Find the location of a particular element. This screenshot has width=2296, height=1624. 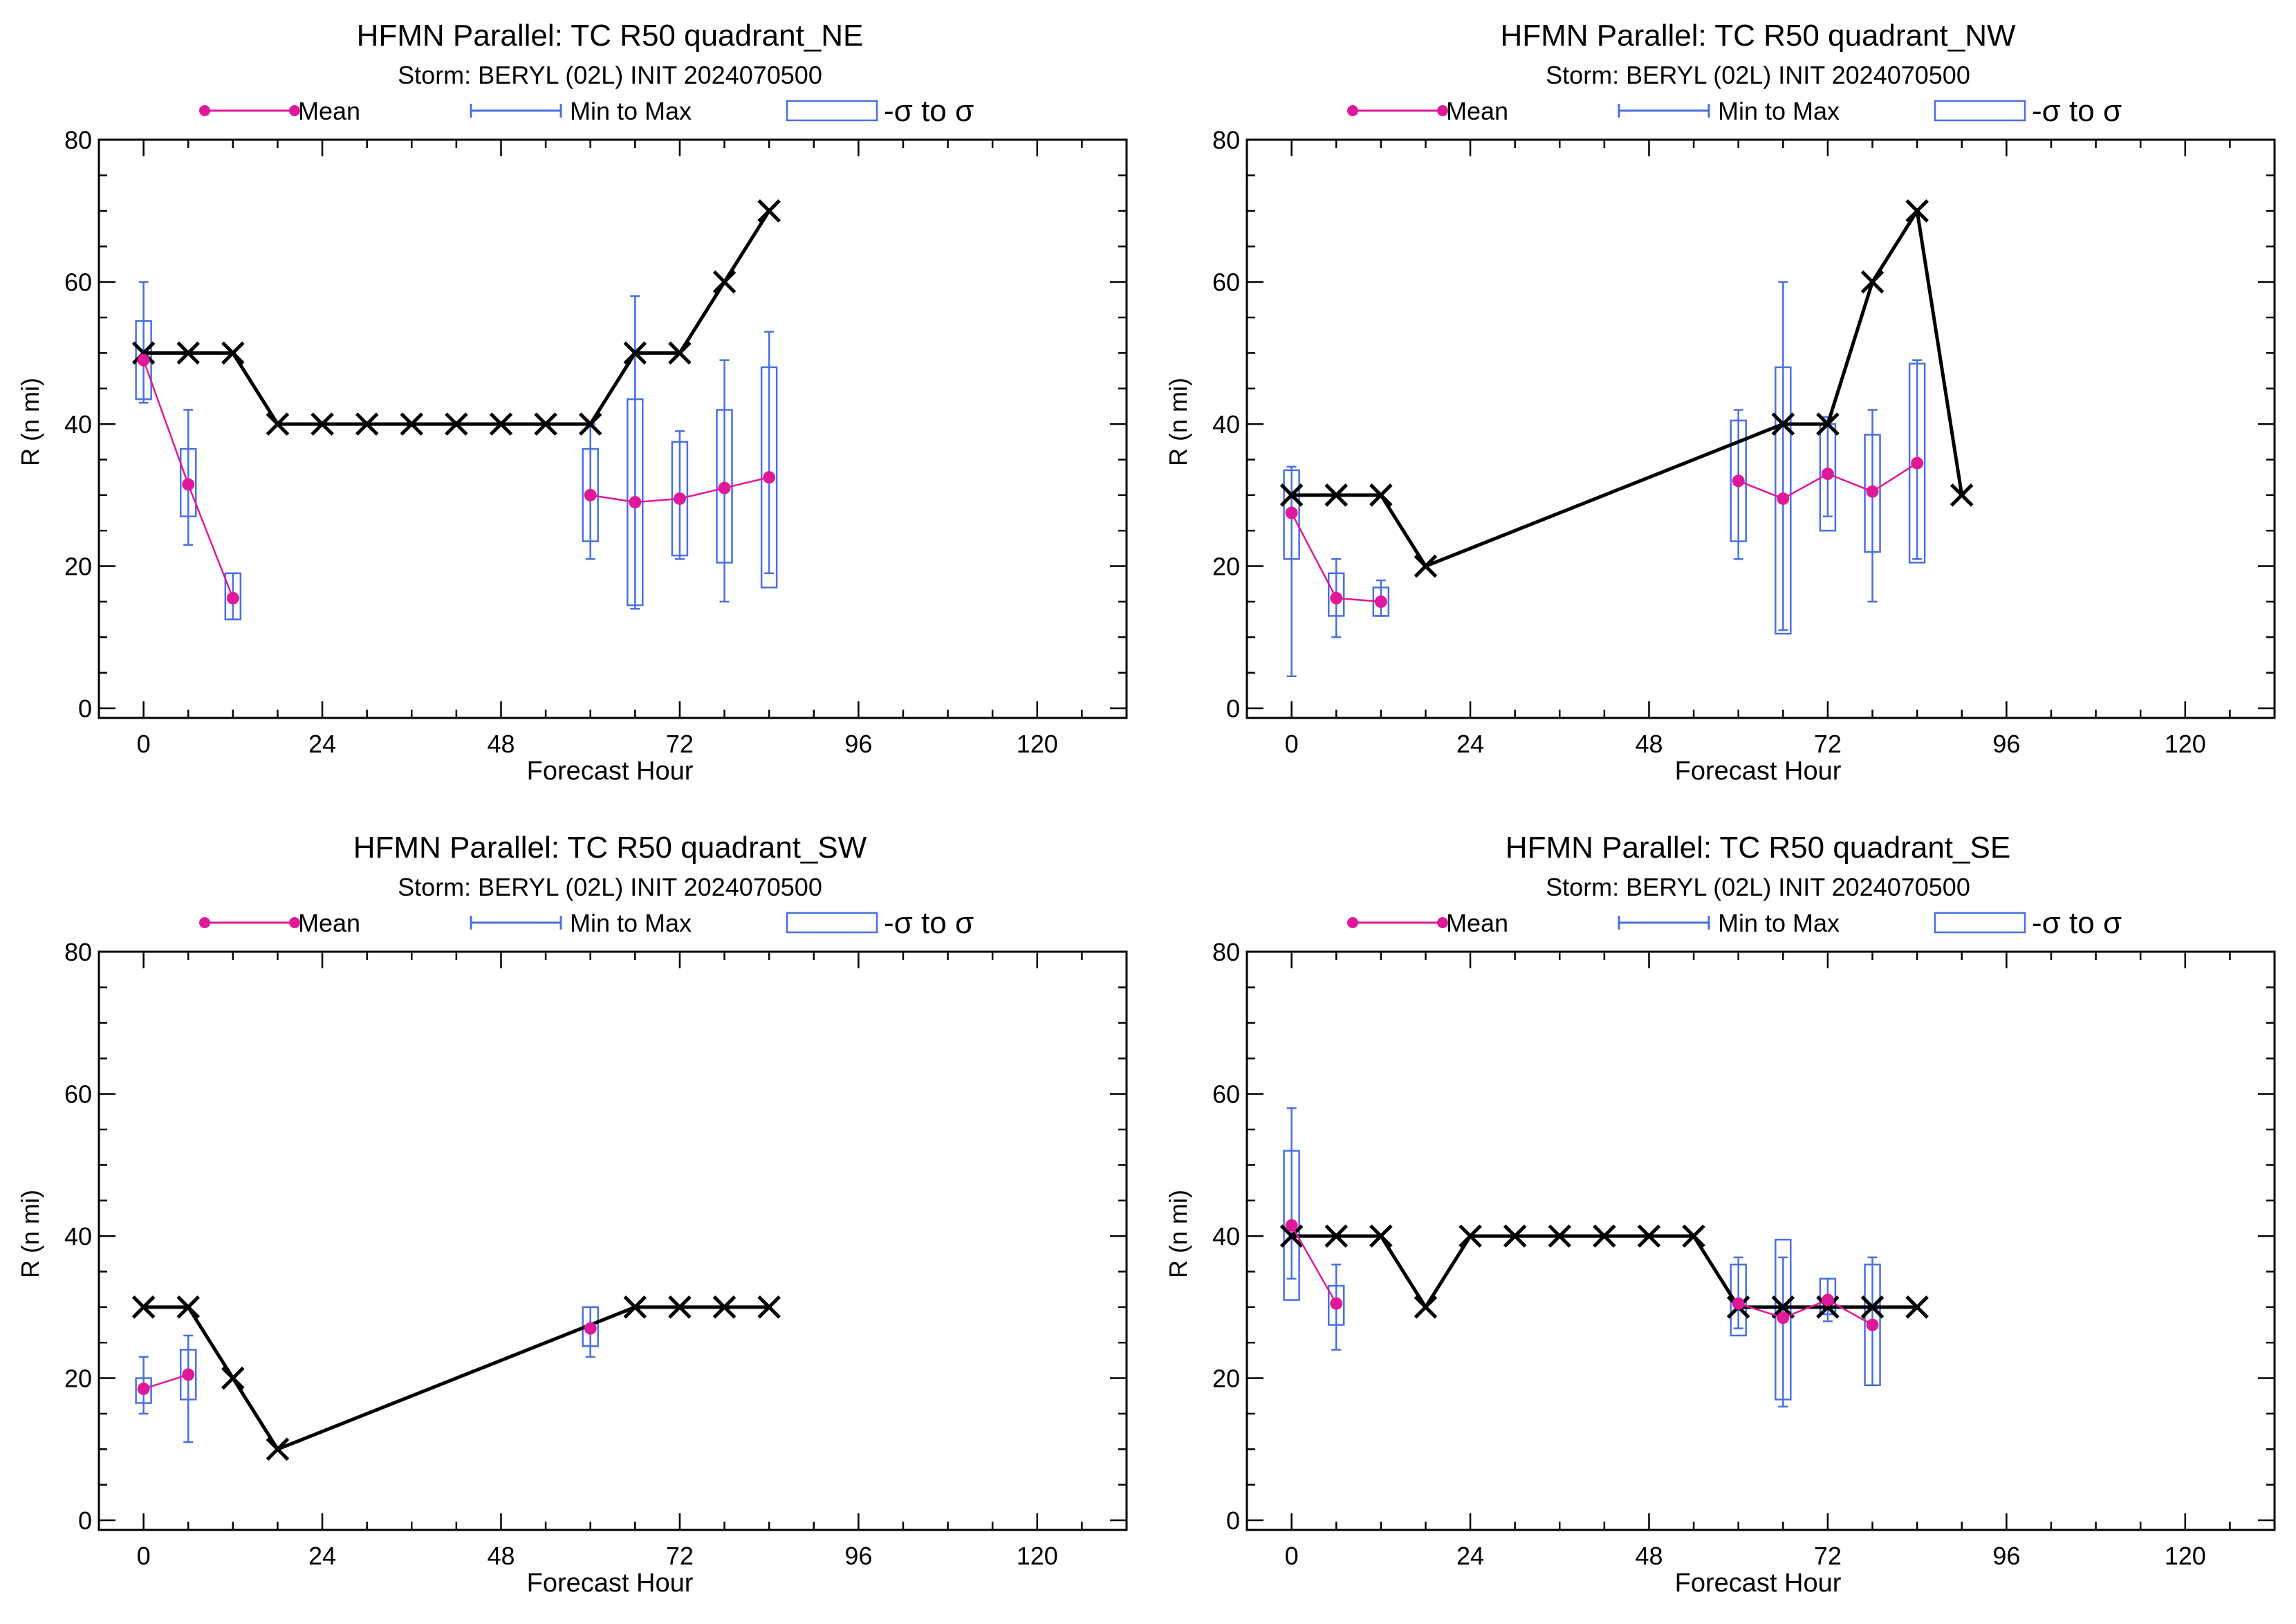

chart-title: HFMN Parallel: TC R50 quadrant_NE is located at coordinates (610, 36).